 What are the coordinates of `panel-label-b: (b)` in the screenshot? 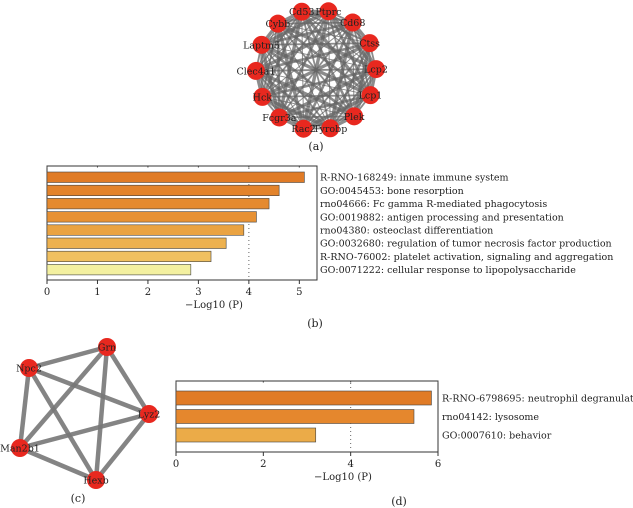 It's located at (315, 323).